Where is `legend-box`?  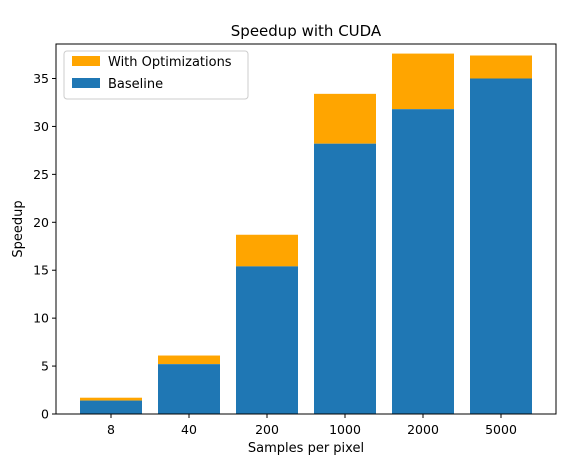
legend-box is located at coordinates (156, 75).